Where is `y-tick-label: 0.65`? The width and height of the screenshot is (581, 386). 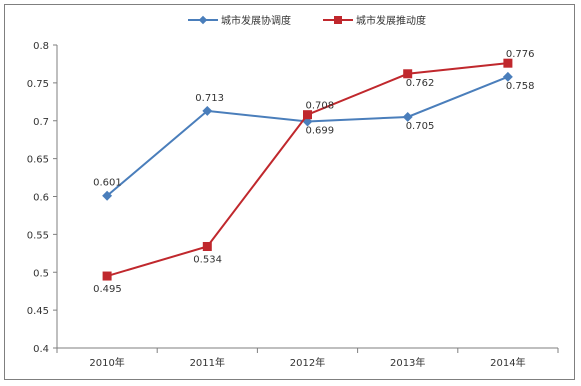 y-tick-label: 0.65 is located at coordinates (38, 160).